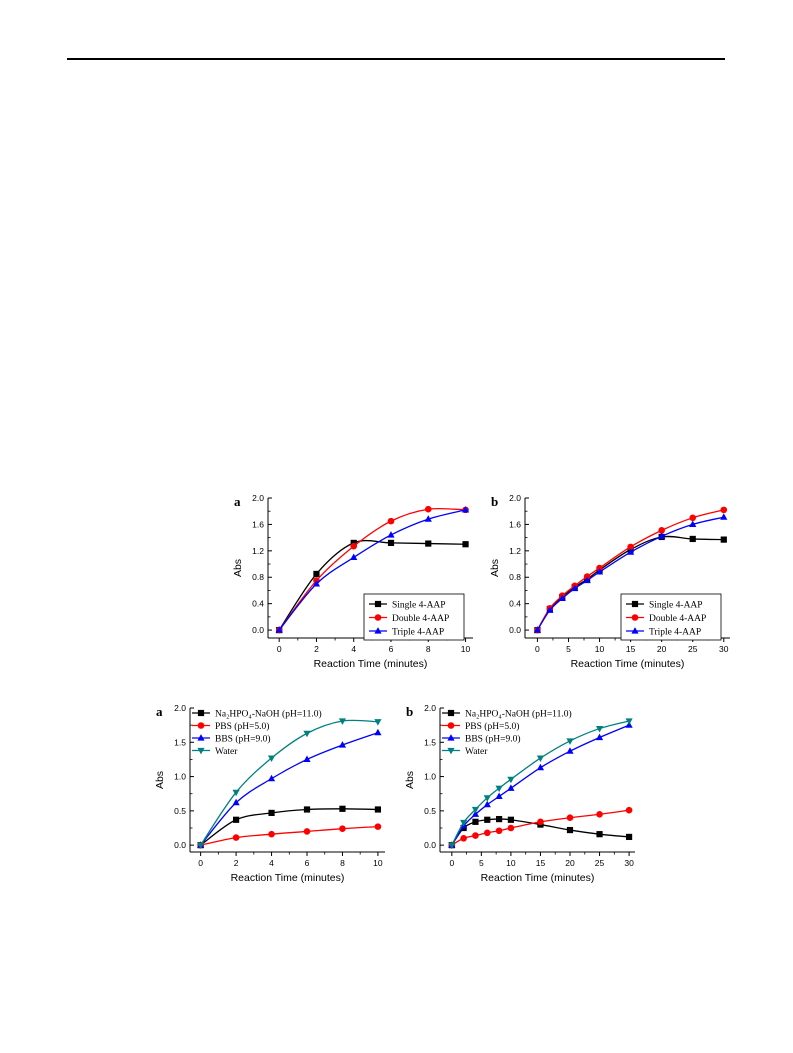  I want to click on series-triple-4-aap, so click(630, 573).